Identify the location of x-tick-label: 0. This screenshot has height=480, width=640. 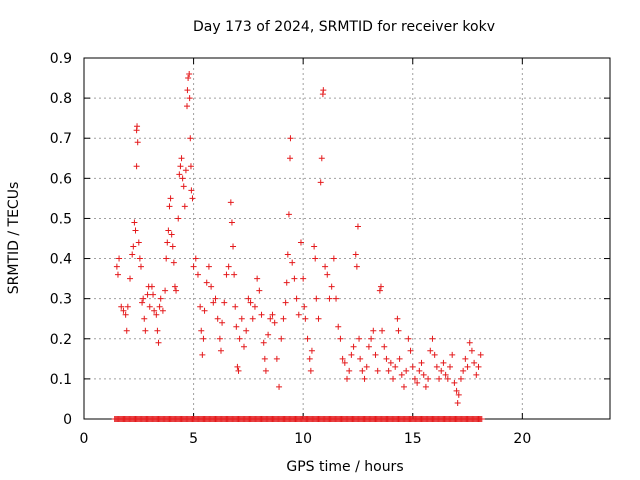
(84, 439).